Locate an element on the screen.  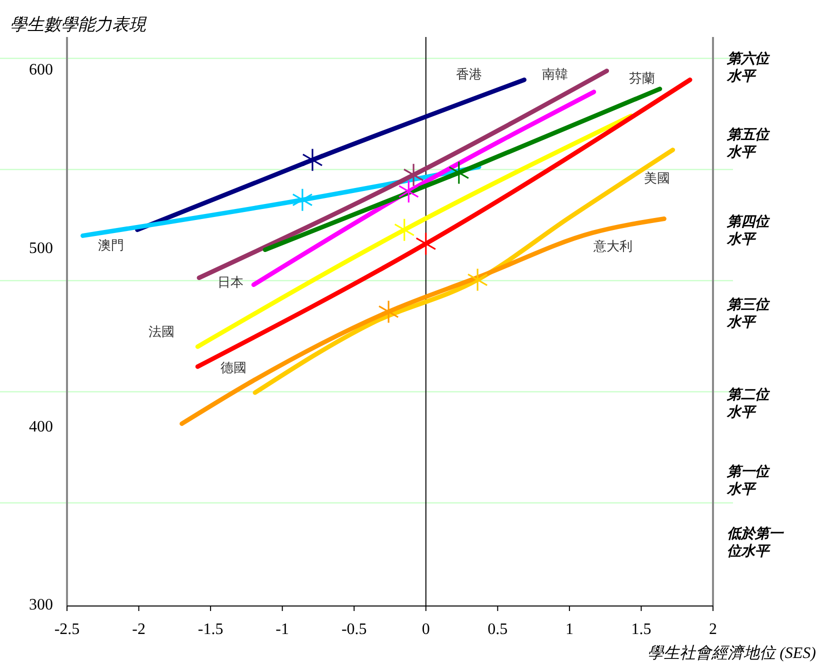
series-label: 美國 is located at coordinates (657, 178).